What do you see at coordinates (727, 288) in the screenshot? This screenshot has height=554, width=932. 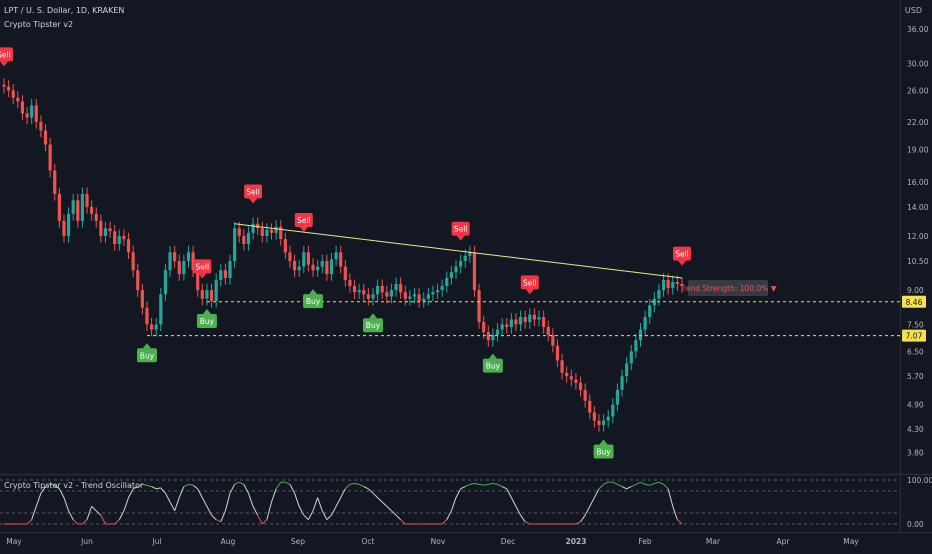 I see `trend-strength-label: Trend Strength: 100.0% ▼` at bounding box center [727, 288].